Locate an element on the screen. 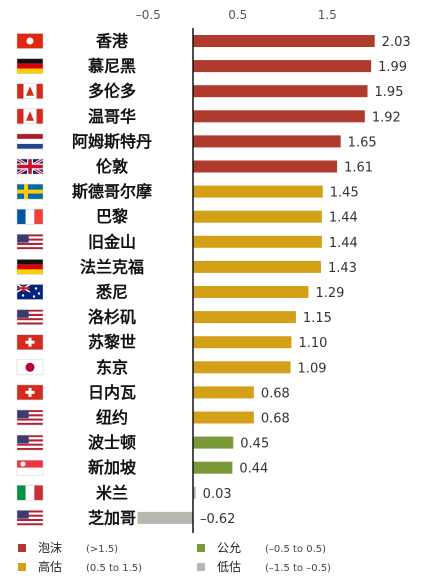 The image size is (435, 580). city-label: 苏黎世 is located at coordinates (112, 342).